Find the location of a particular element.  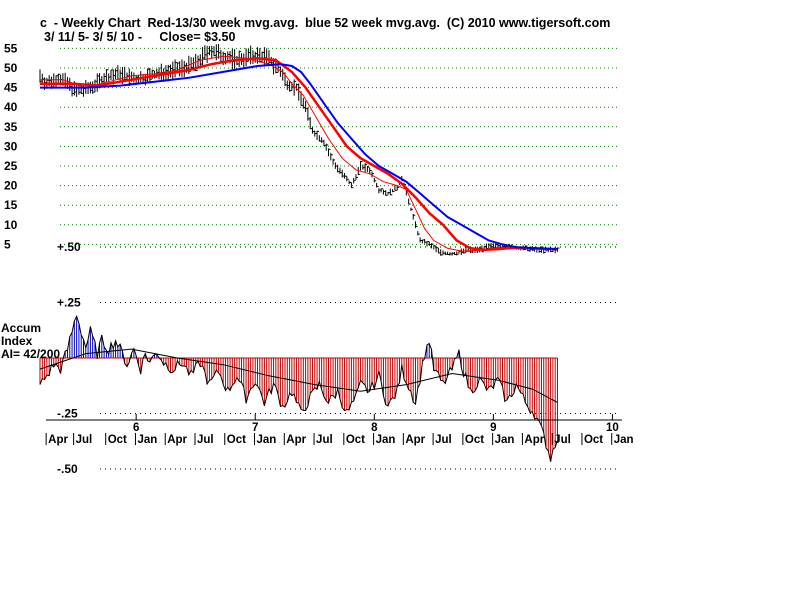

accum-label: Accum is located at coordinates (21, 328).